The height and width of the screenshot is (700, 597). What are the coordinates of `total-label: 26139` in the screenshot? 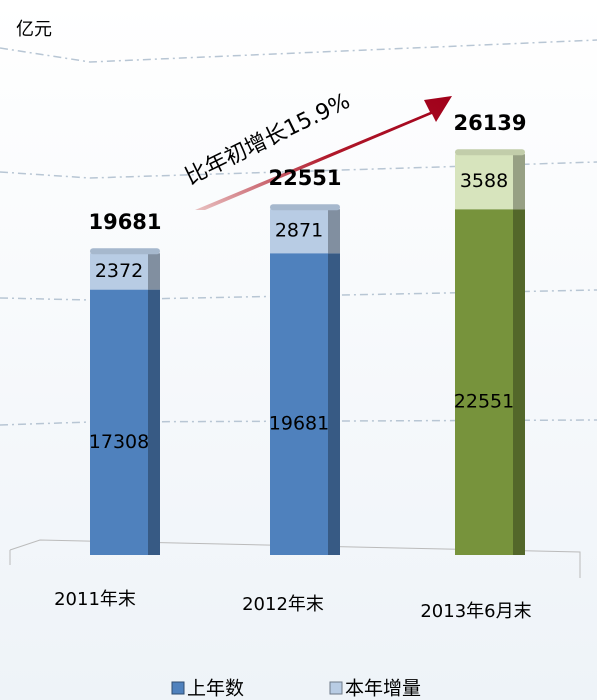 It's located at (489, 123).